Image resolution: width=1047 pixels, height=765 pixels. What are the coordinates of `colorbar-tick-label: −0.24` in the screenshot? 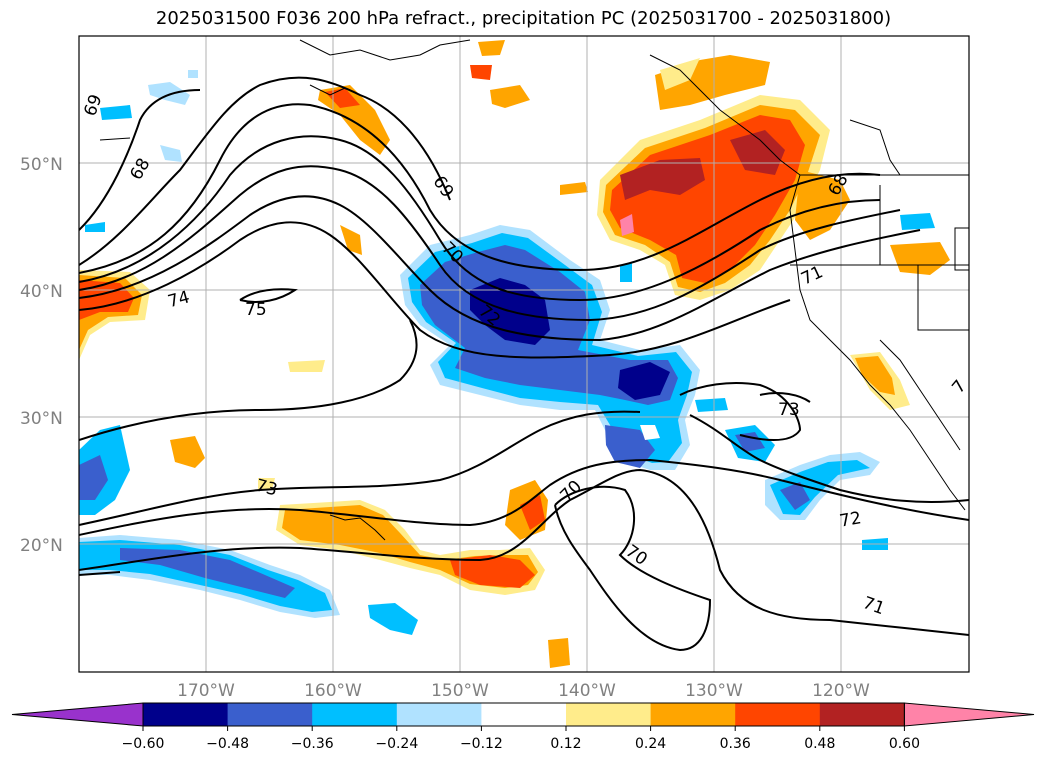 It's located at (396, 744).